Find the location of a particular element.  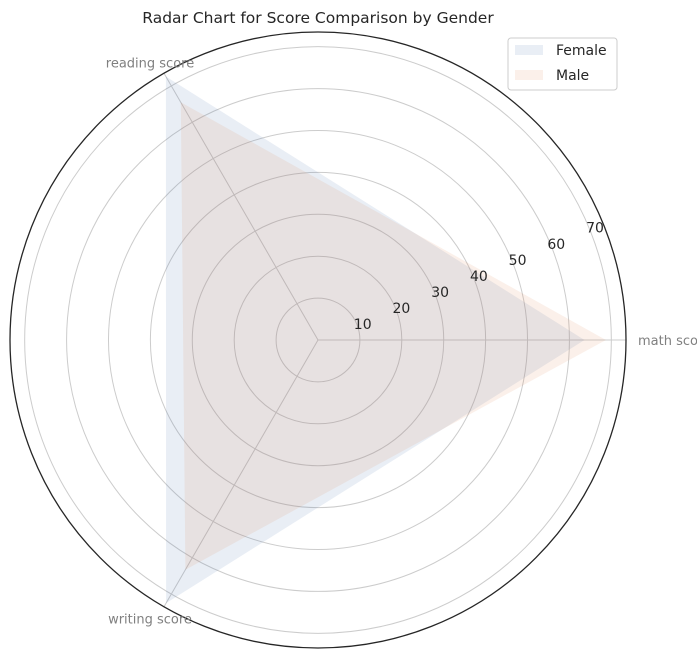

tick-label-20: 20 is located at coordinates (402, 309).